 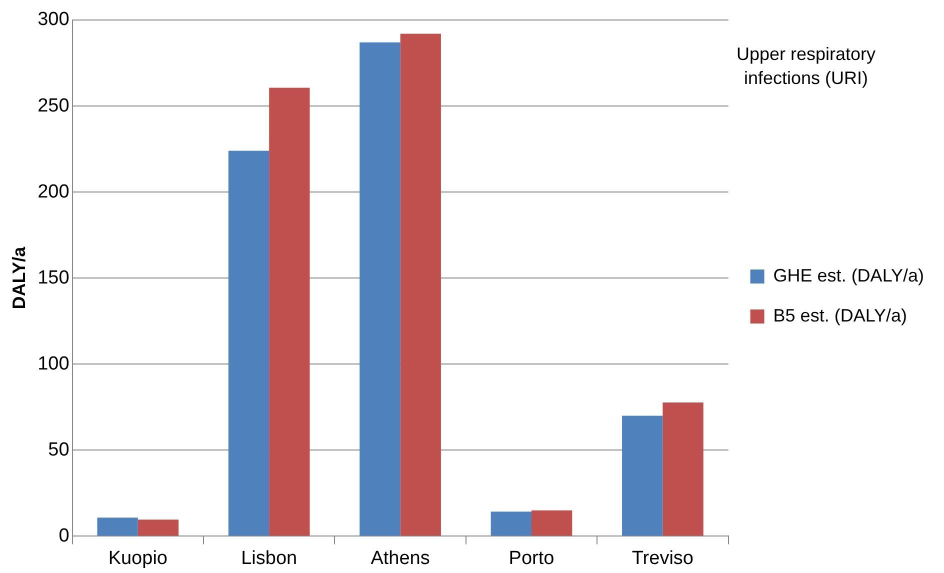 What do you see at coordinates (531, 558) in the screenshot?
I see `x-tick-label: Porto` at bounding box center [531, 558].